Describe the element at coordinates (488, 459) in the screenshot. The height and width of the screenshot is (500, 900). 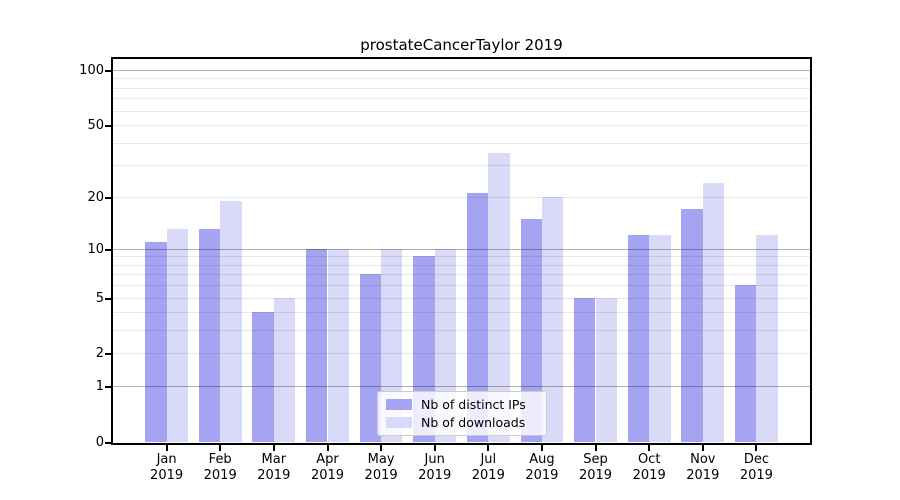
I see `x-tick-month: Jul` at that location.